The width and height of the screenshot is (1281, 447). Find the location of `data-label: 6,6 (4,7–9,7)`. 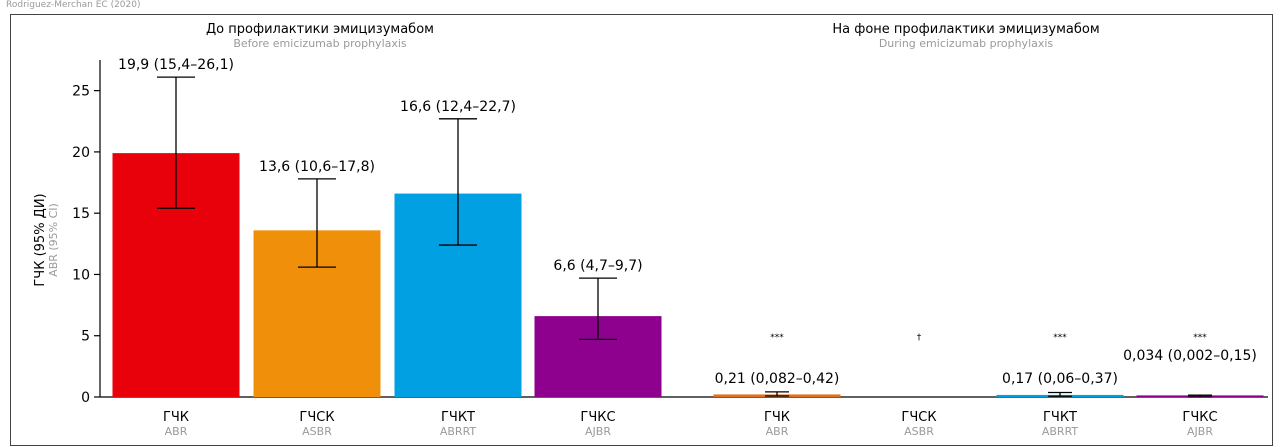

data-label: 6,6 (4,7–9,7) is located at coordinates (597, 266).